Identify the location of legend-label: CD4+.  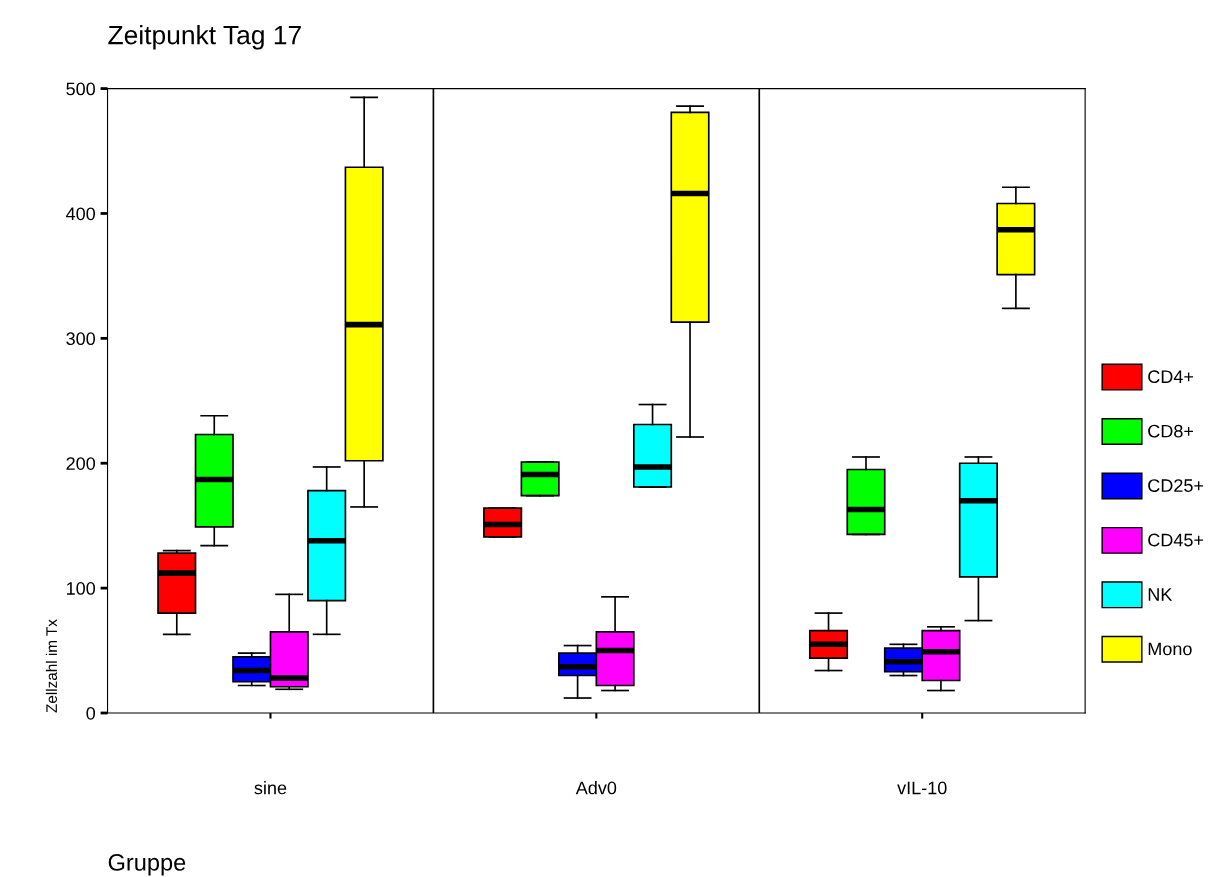
(1171, 377).